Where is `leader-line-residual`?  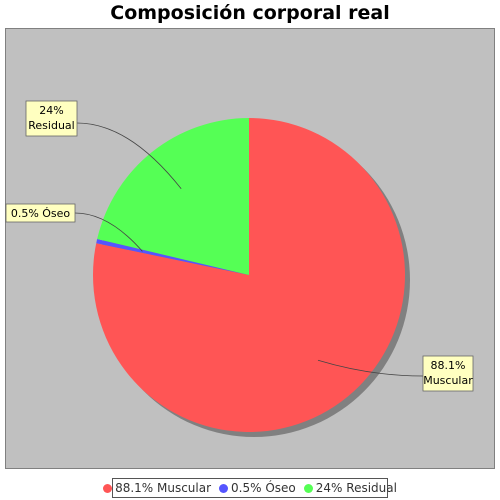 leader-line-residual is located at coordinates (129, 156).